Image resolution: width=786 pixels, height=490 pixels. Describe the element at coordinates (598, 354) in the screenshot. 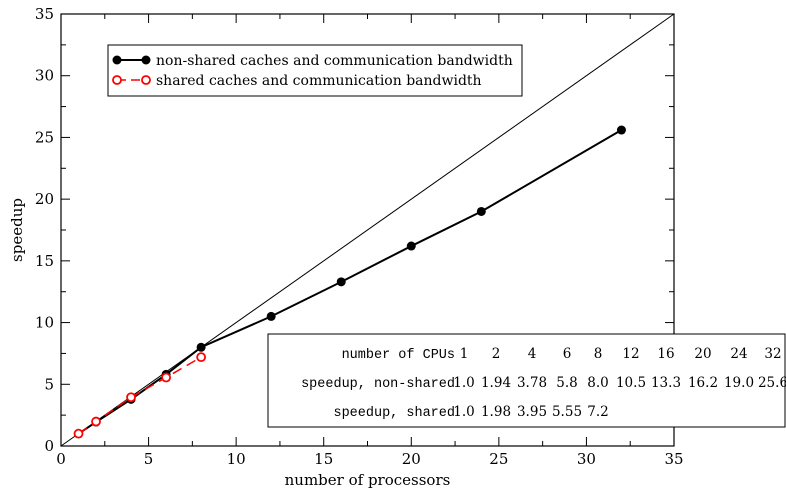

I see `table-cell: 8` at that location.